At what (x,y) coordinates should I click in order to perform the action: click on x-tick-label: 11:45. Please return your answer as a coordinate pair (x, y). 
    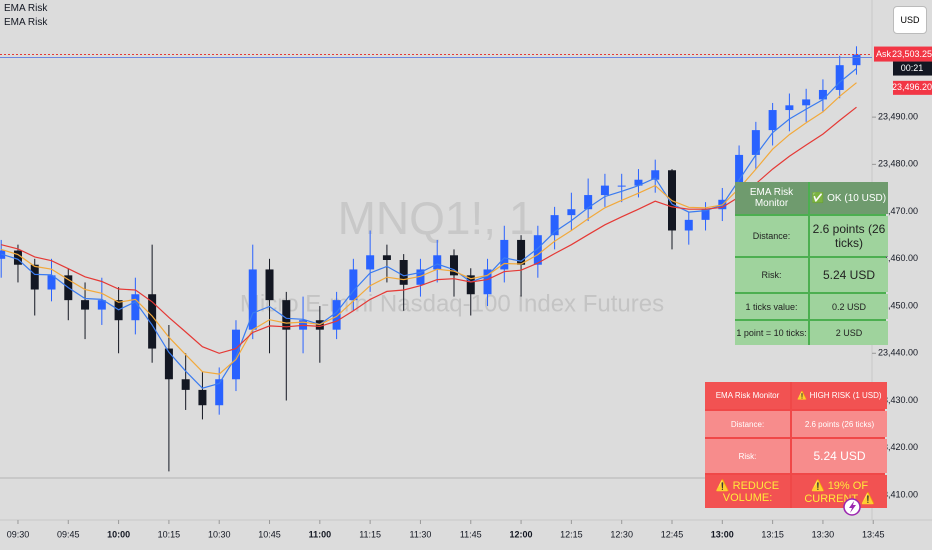
    Looking at the image, I should click on (471, 534).